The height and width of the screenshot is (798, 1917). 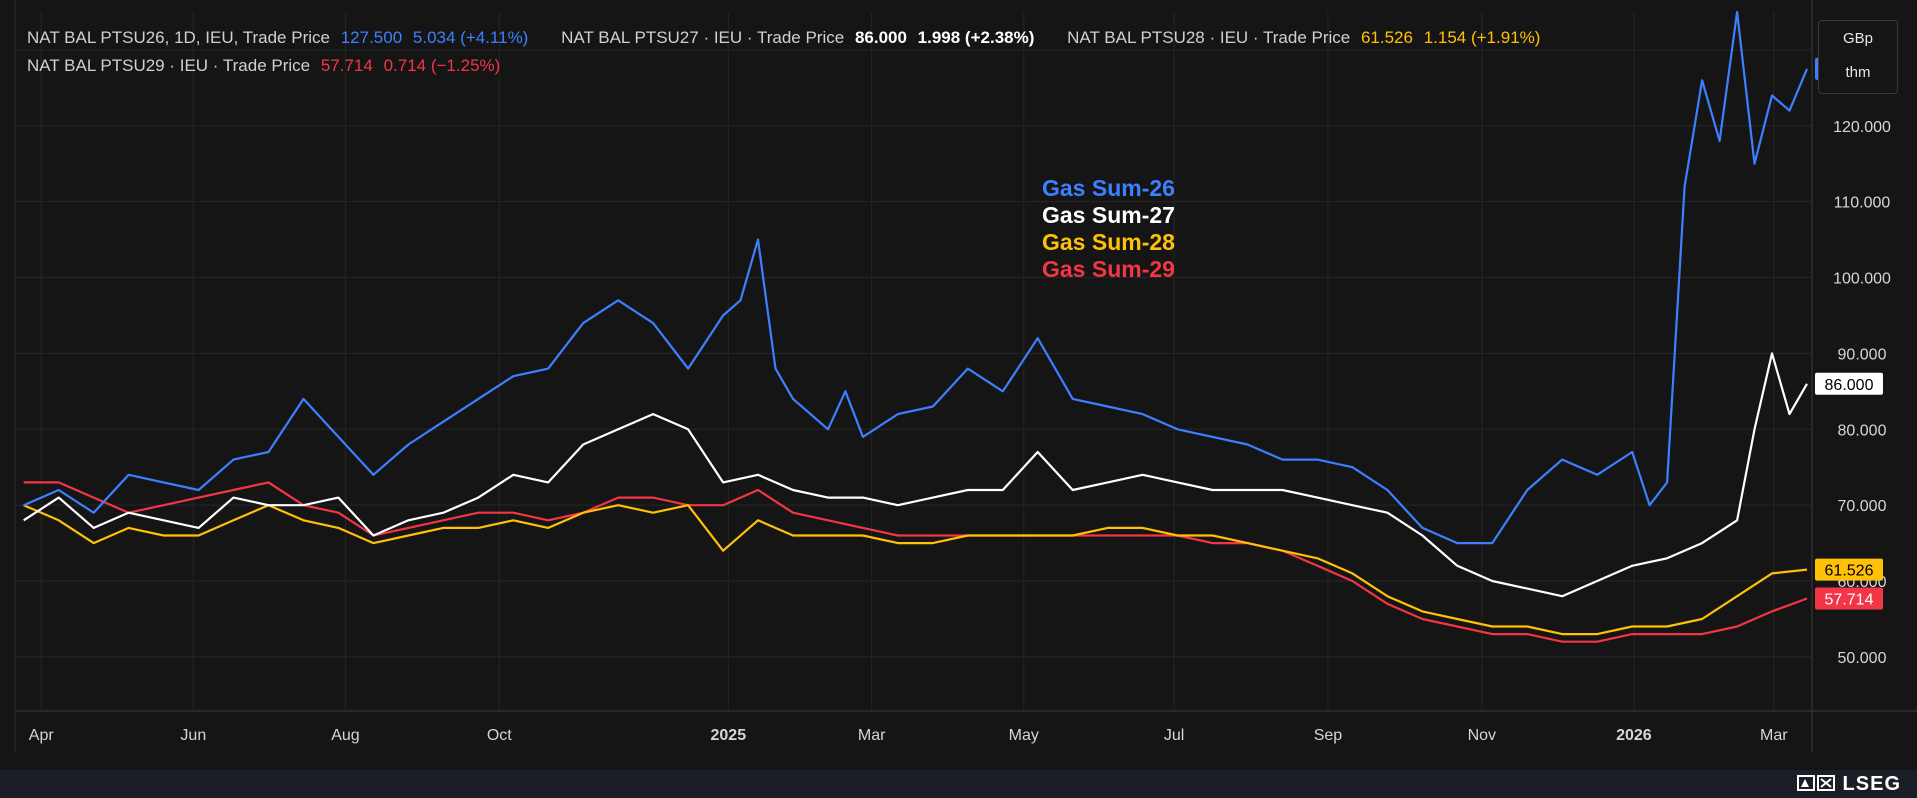 I want to click on last-price-tag-text: 86.000, so click(x=1849, y=385).